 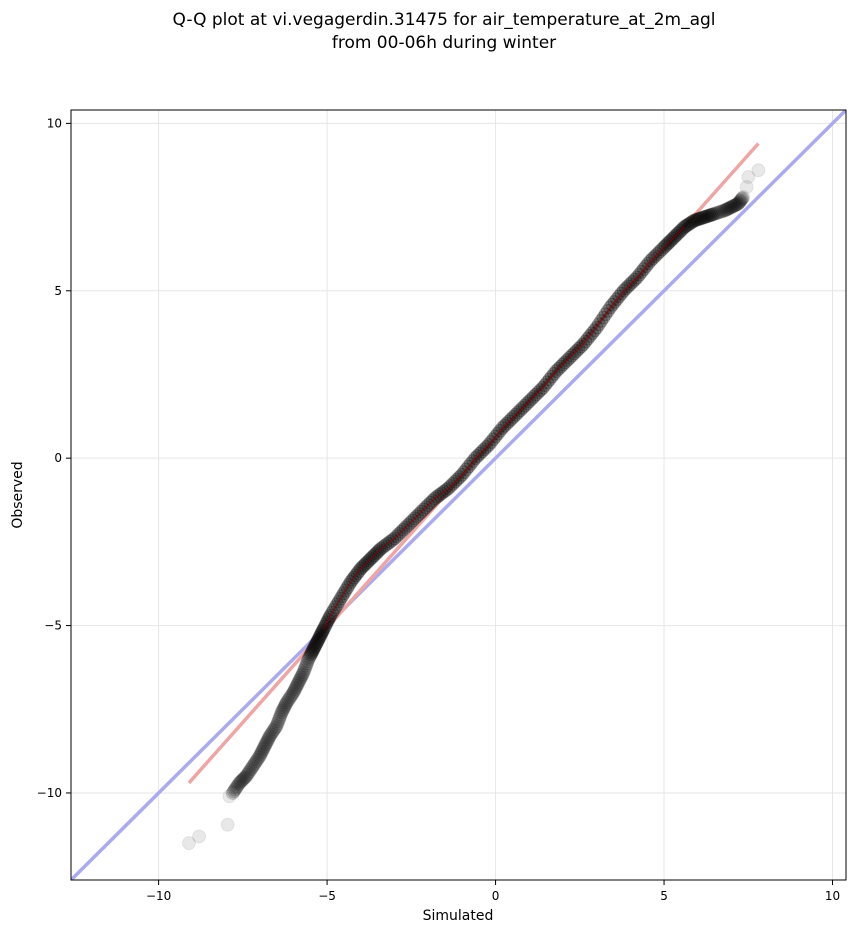 What do you see at coordinates (18, 494) in the screenshot?
I see `y-axis-label: Observed` at bounding box center [18, 494].